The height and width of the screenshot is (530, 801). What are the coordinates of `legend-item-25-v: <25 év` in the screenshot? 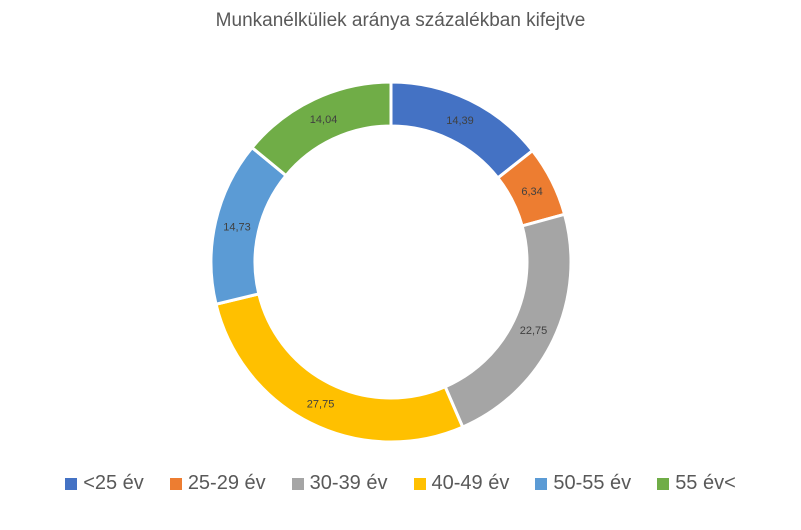 It's located at (104, 483).